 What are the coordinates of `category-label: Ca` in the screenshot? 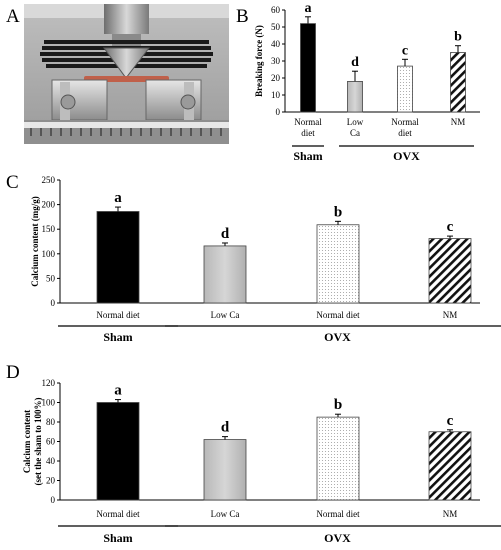 It's located at (355, 133).